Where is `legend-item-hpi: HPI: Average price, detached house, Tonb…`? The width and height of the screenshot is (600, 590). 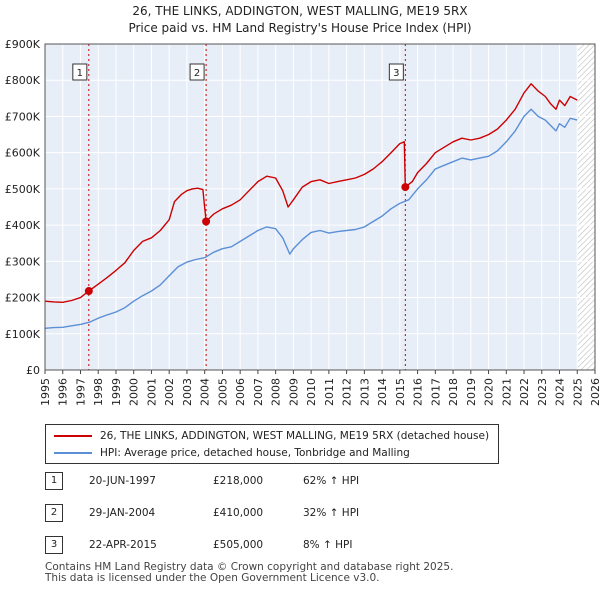 legend-item-hpi: HPI: Average price, detached house, Tonb… is located at coordinates (232, 453).